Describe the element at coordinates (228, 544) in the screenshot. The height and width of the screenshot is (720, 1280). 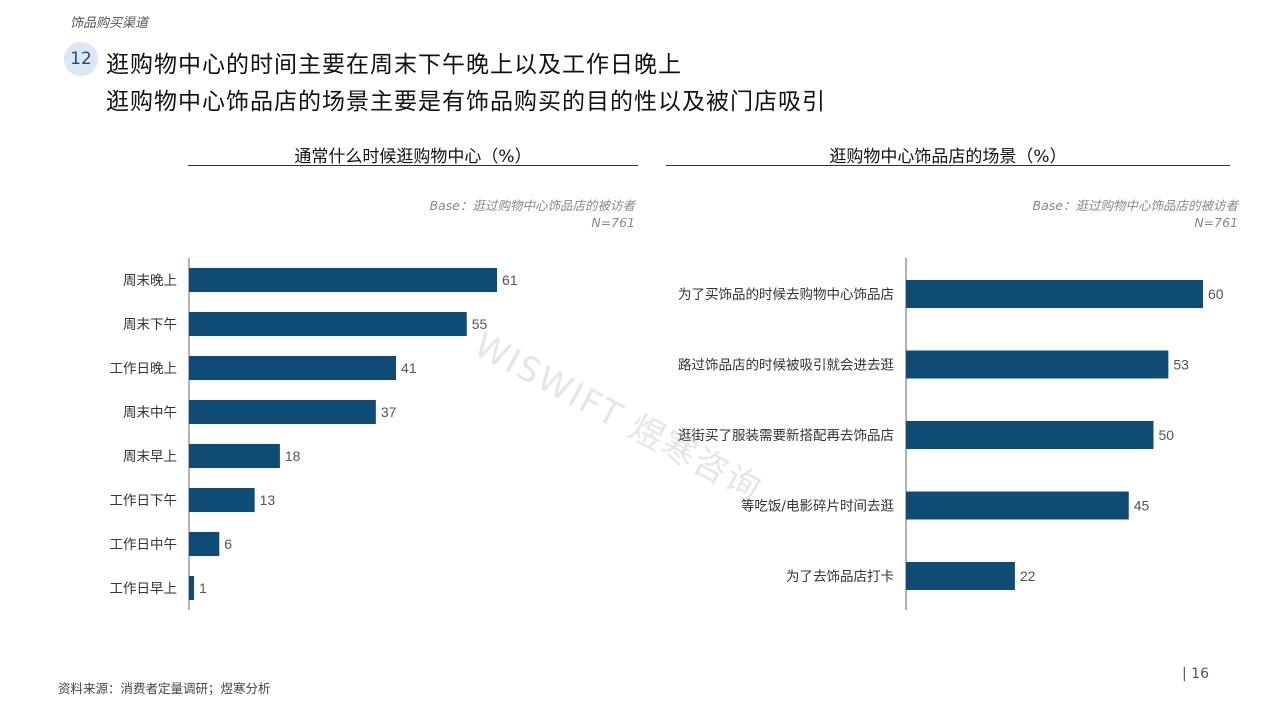
I see `left-value-label-6: 6` at that location.